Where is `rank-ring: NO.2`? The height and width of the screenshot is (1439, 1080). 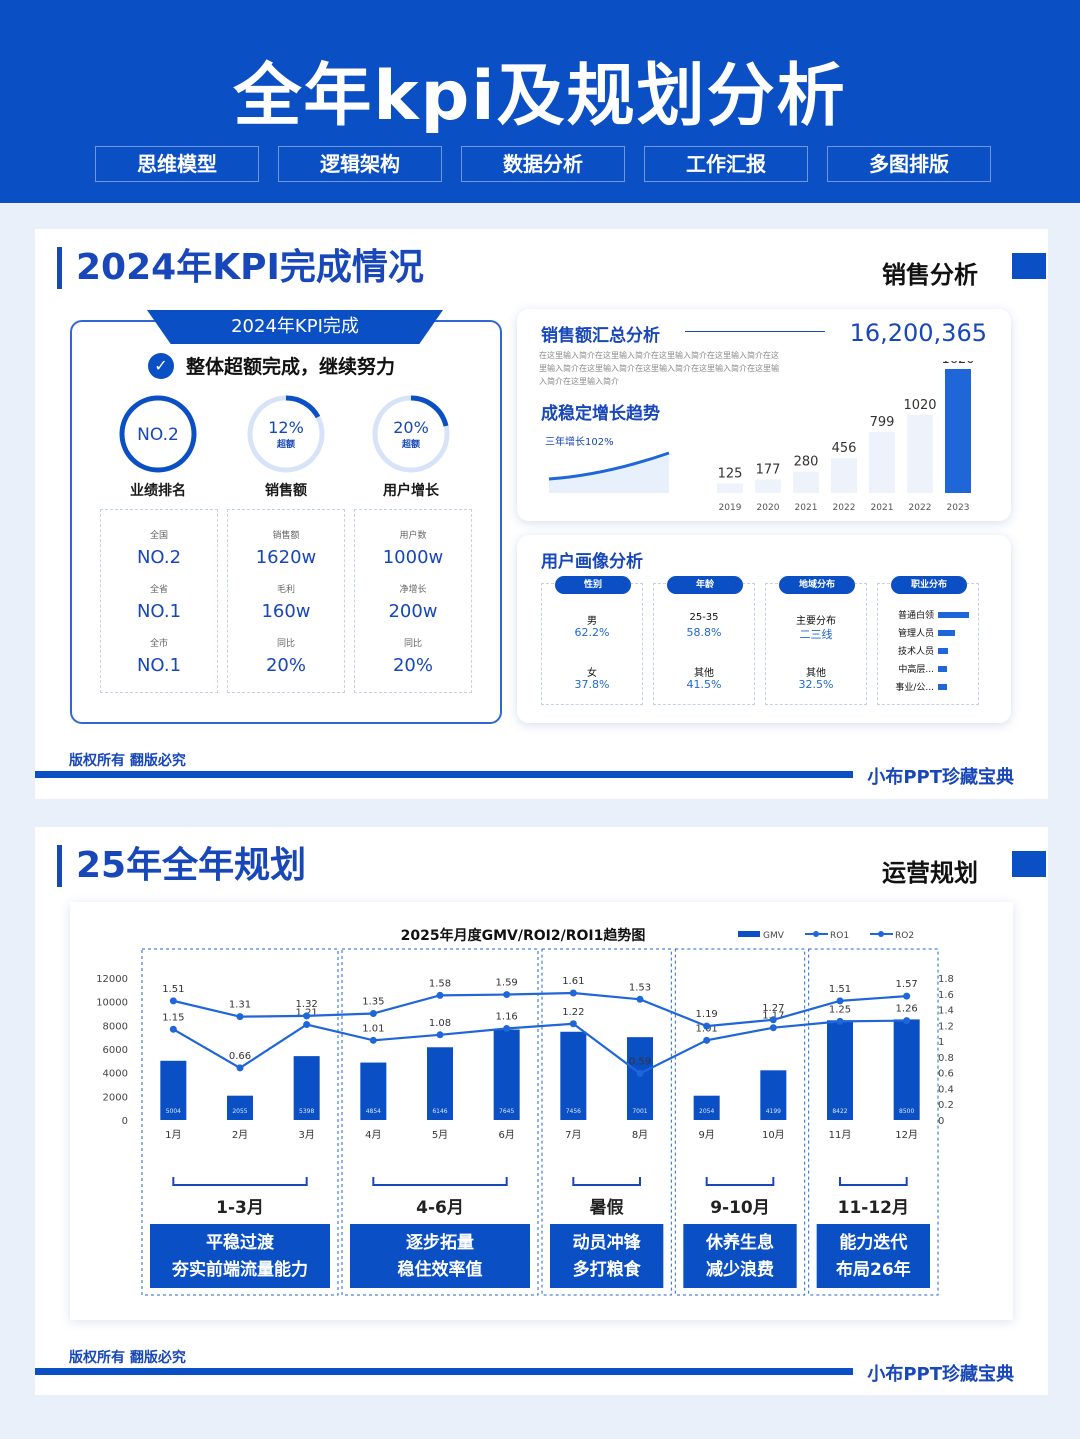 rank-ring: NO.2 is located at coordinates (158, 434).